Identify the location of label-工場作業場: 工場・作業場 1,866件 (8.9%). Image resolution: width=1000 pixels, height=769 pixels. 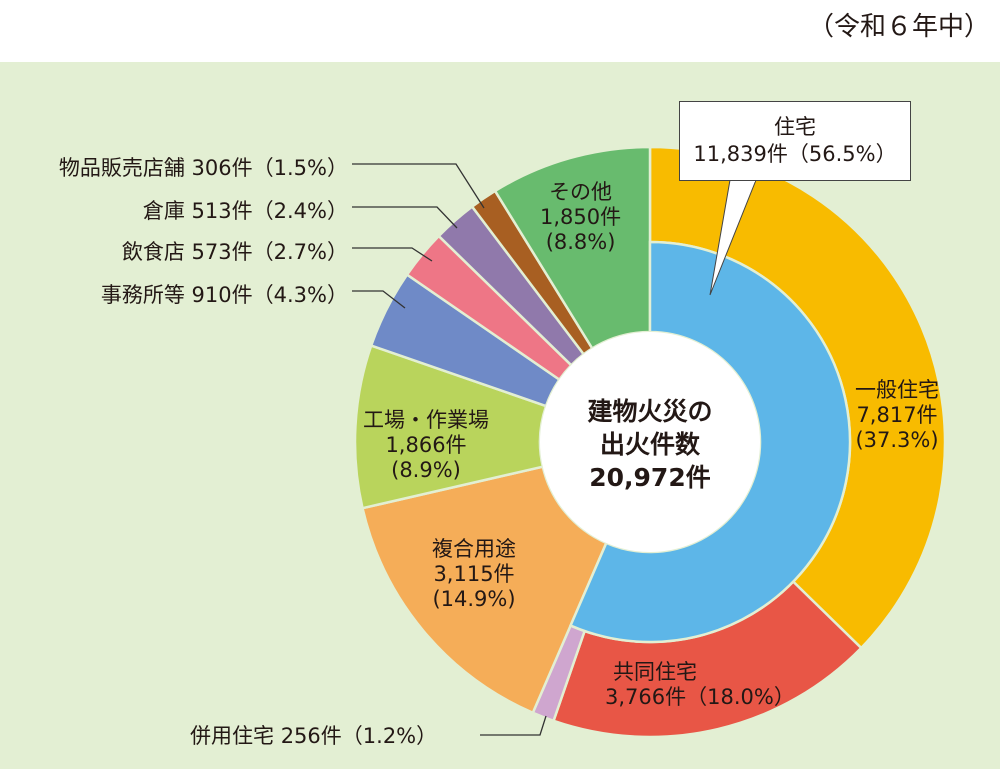
(426, 445).